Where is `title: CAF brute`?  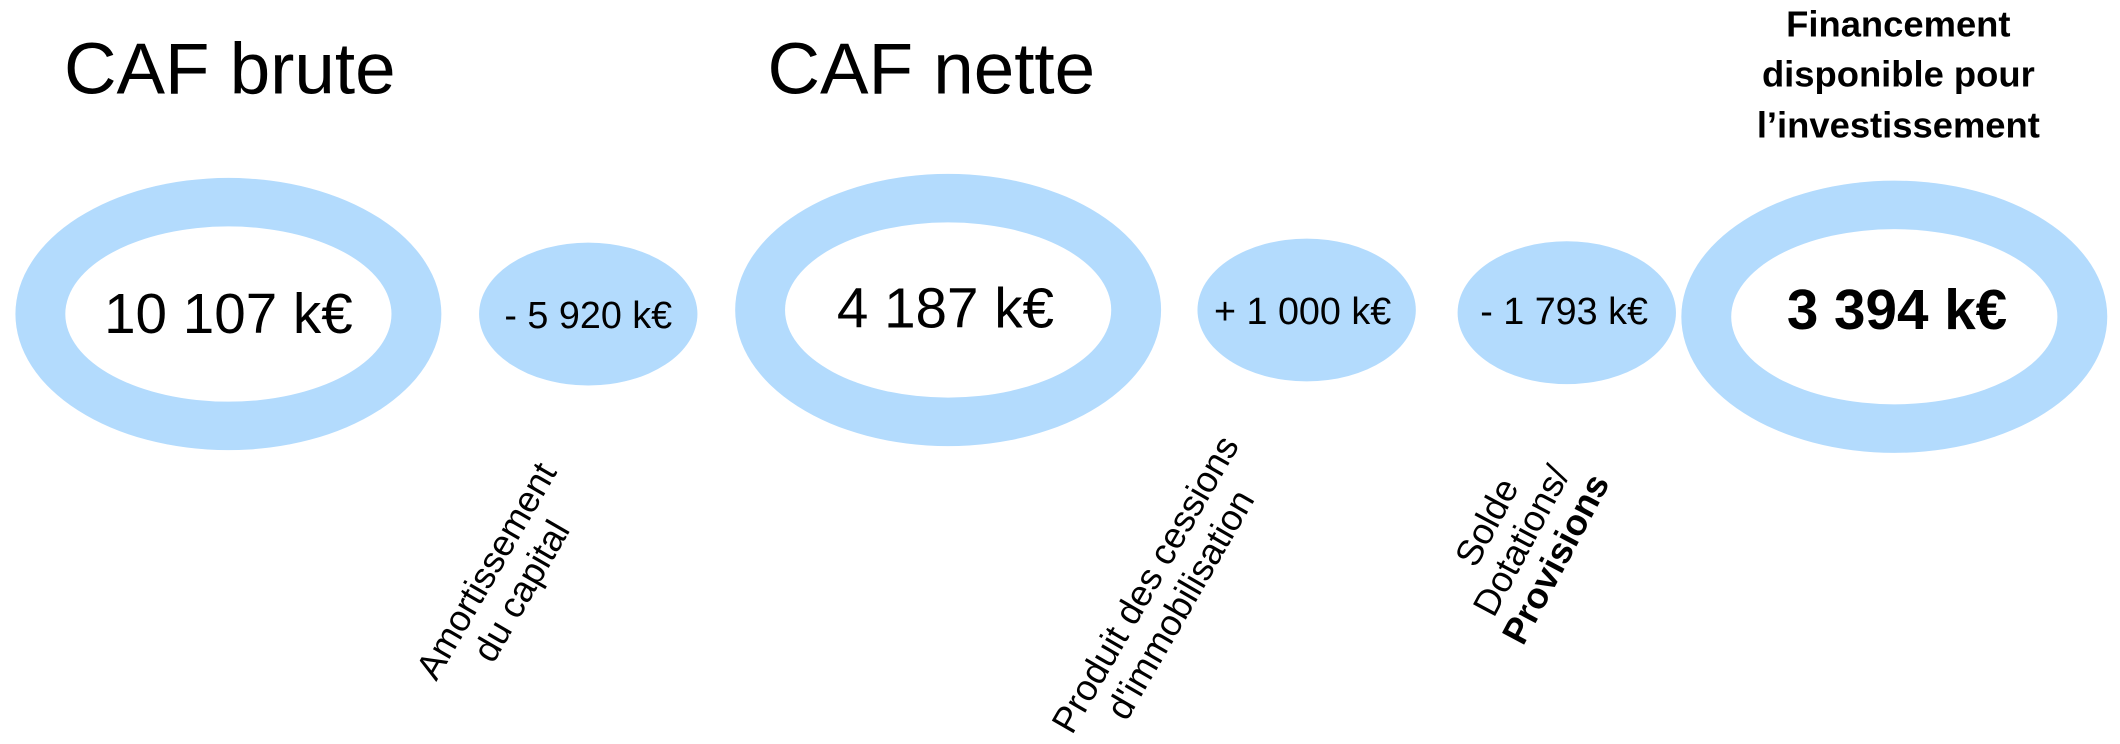
title: CAF brute is located at coordinates (230, 68).